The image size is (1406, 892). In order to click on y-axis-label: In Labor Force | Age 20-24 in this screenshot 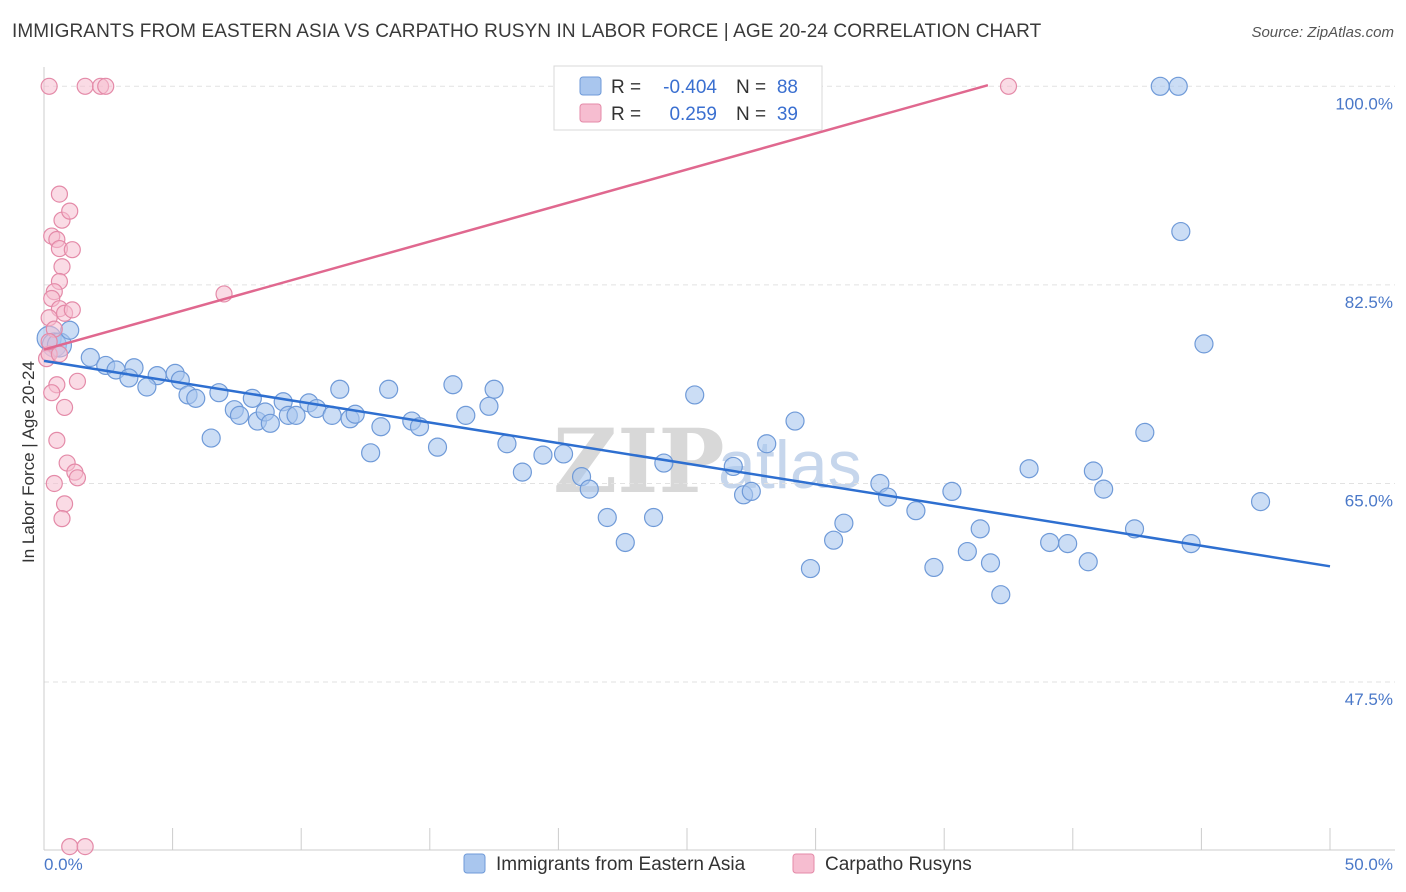, I will do `click(28, 462)`.